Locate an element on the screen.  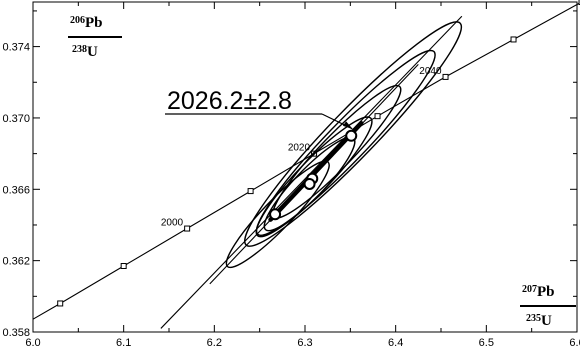
y-tick-label: 0.370 is located at coordinates (16, 119).